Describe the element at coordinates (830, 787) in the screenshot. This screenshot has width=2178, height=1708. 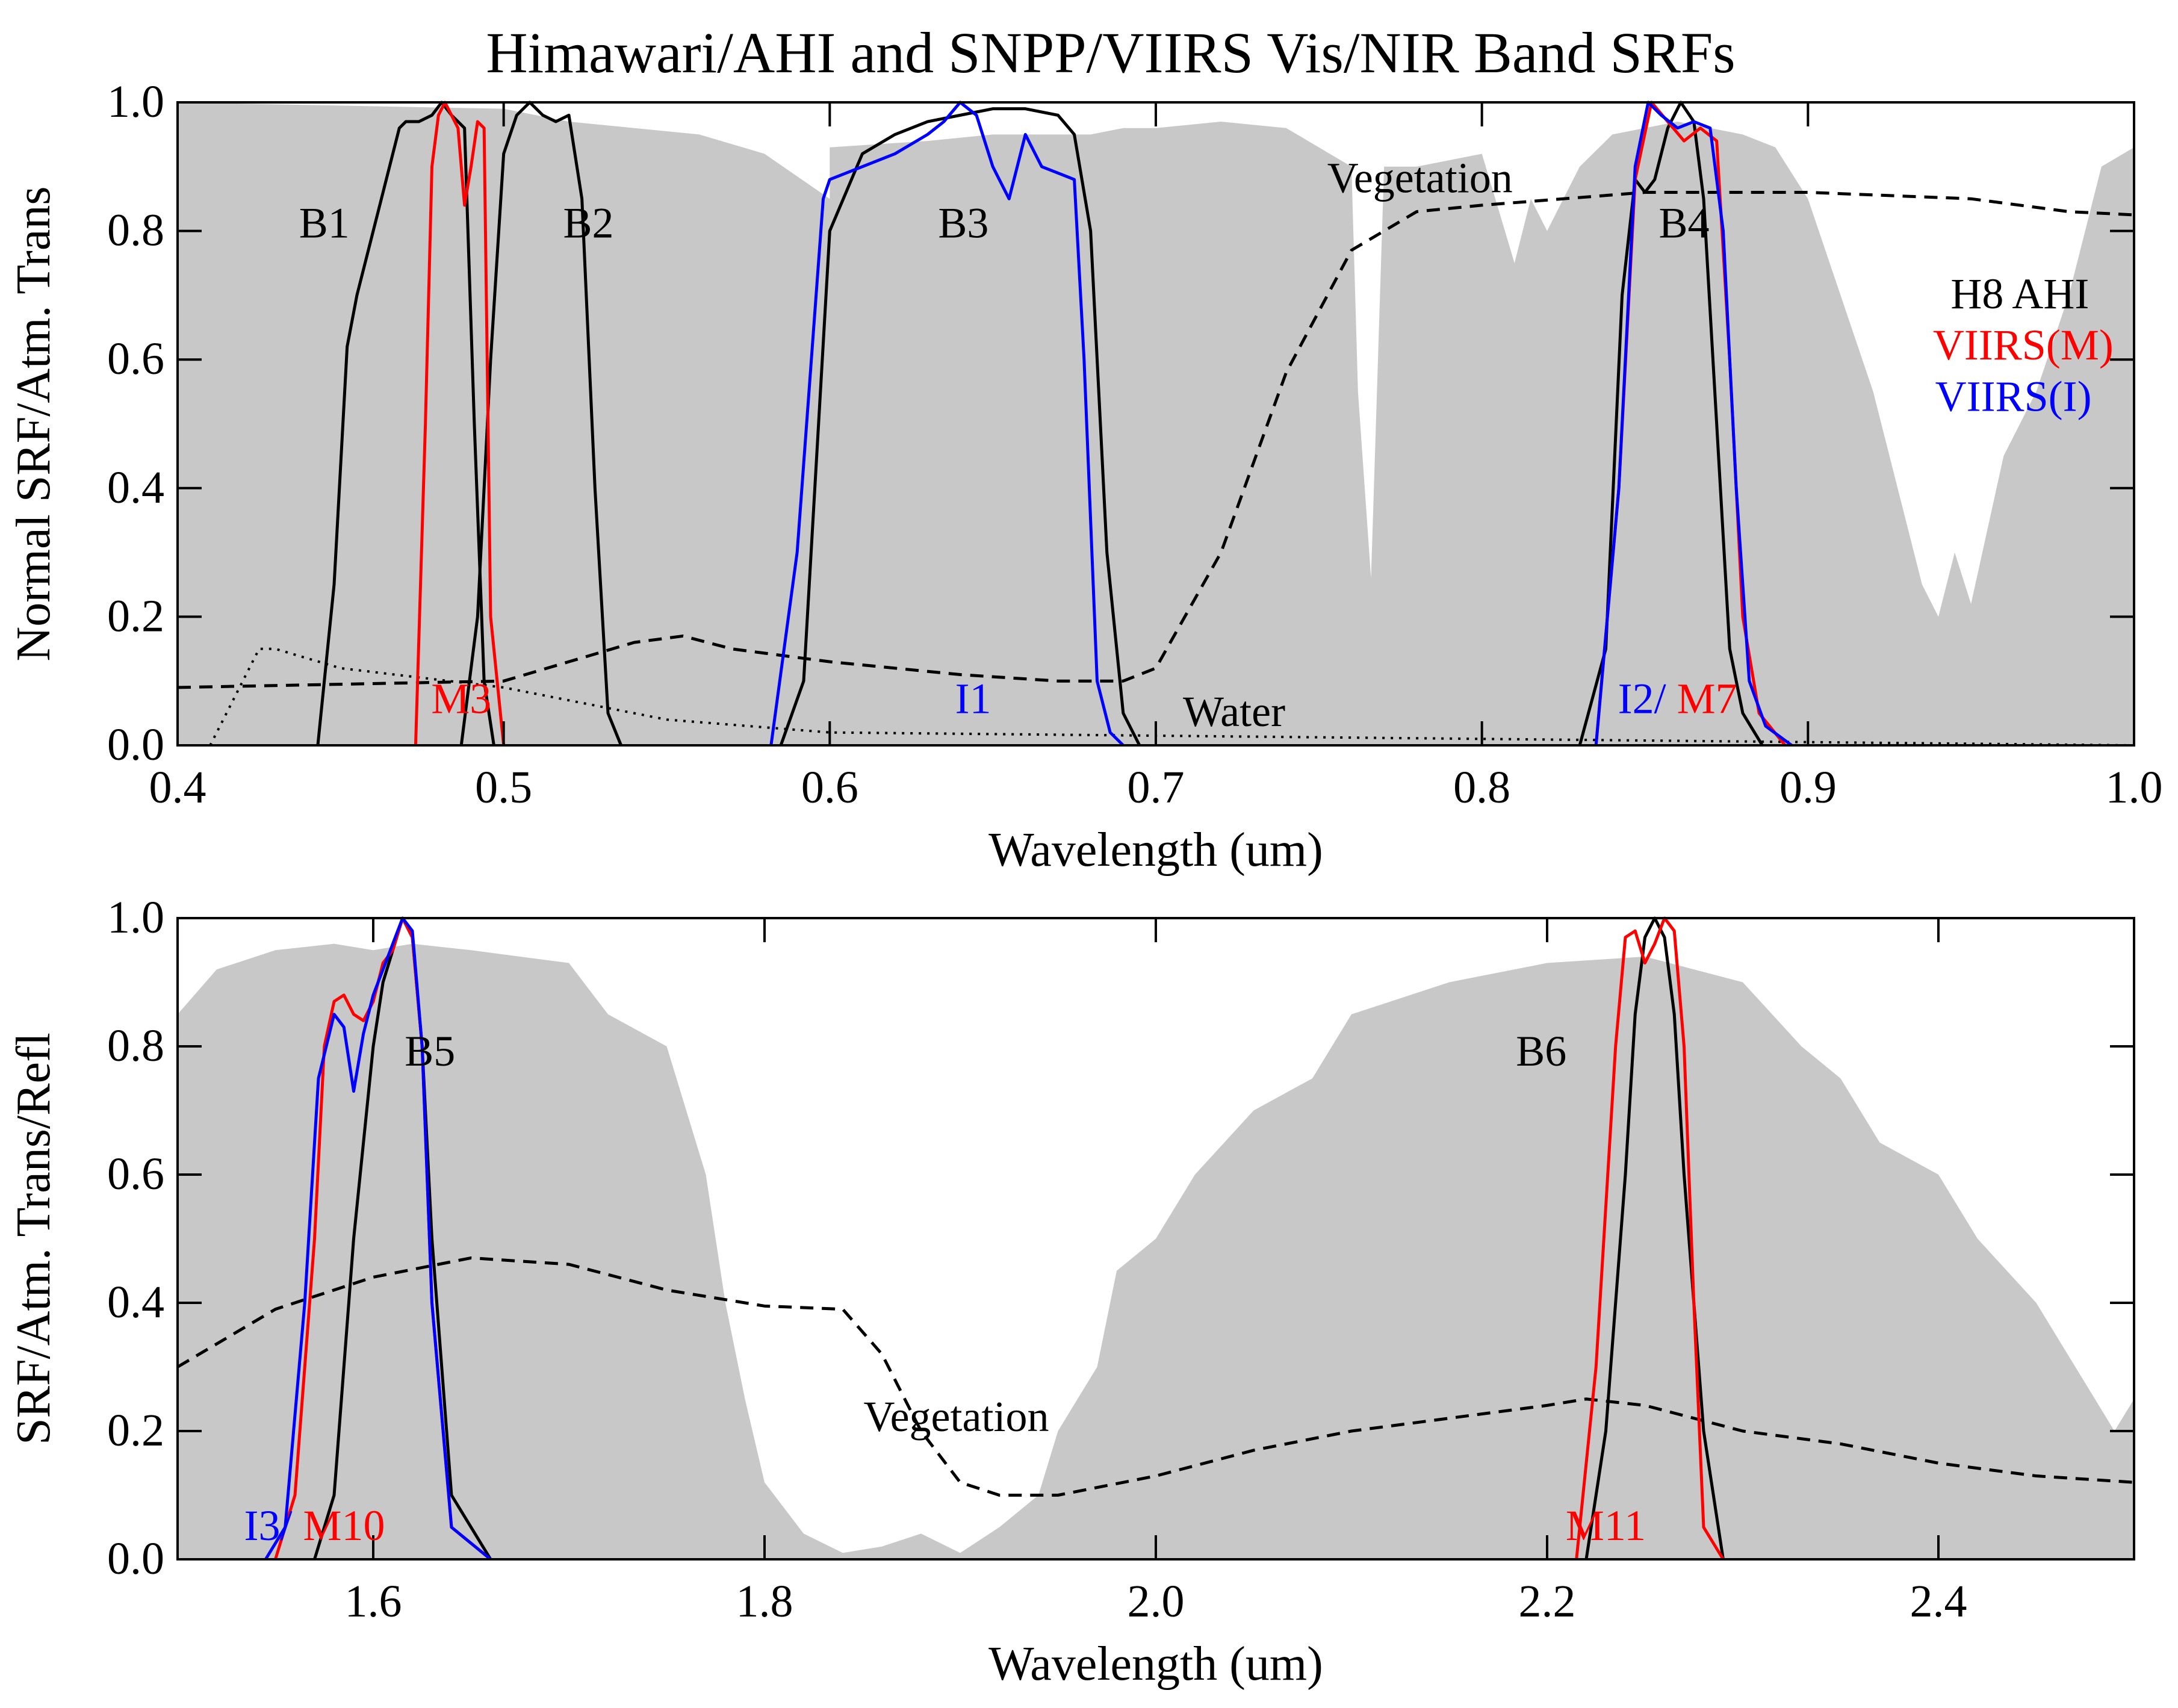
I see `x-tick-label: 0.6` at that location.